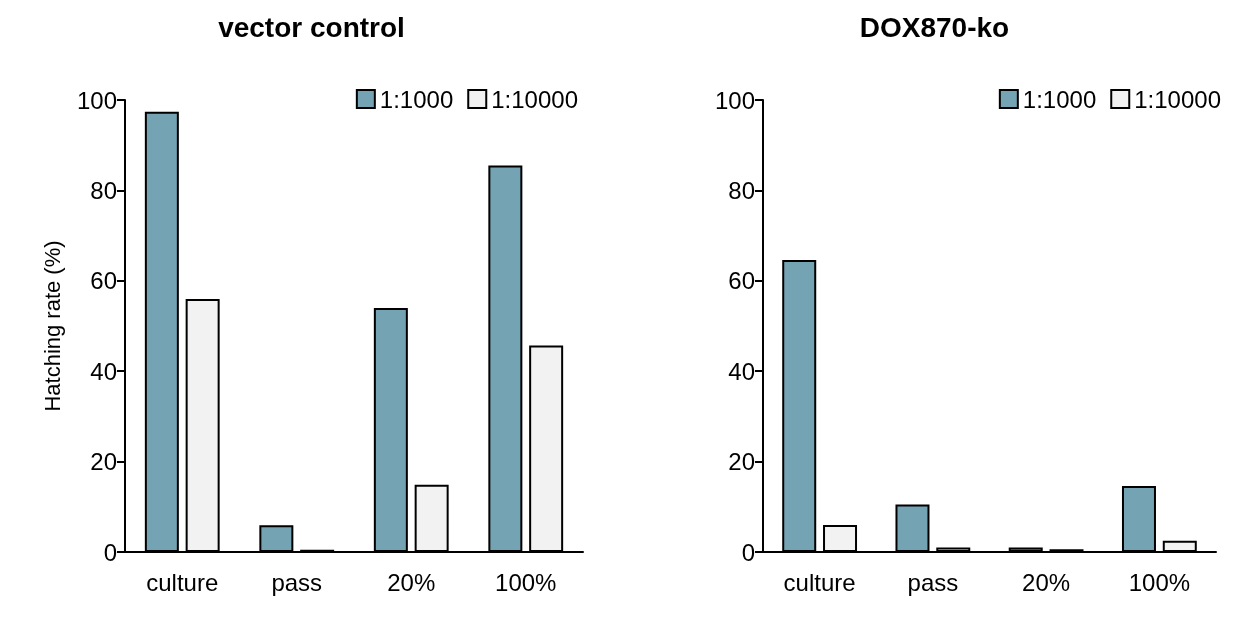  I want to click on chart-title: DOX870-ko, so click(934, 27).